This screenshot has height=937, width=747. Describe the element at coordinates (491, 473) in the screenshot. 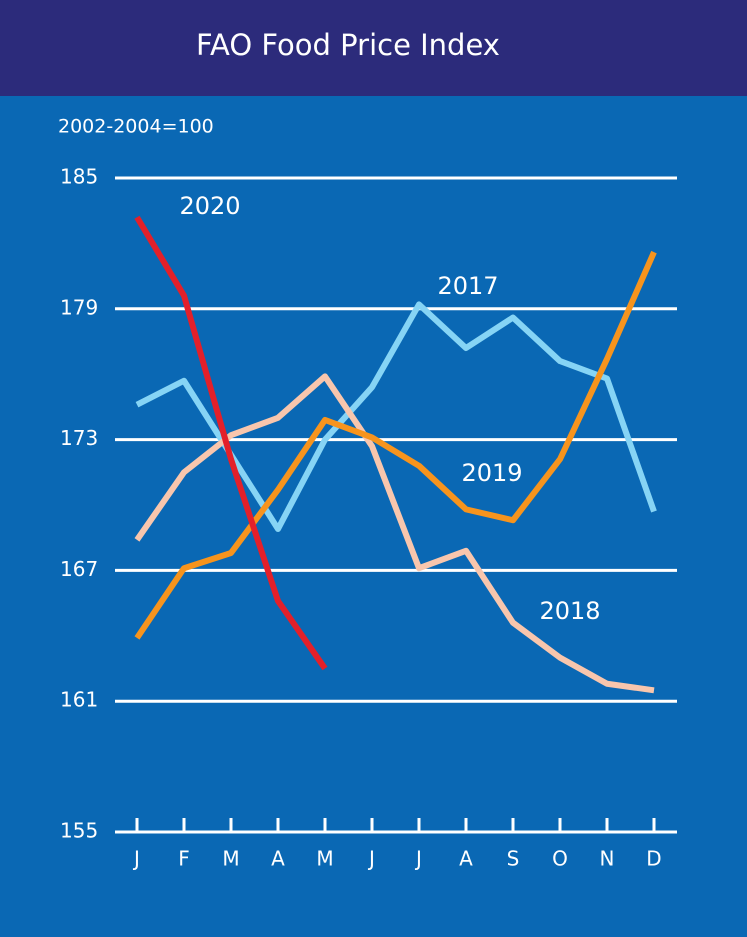

I see `series-label: 2019` at that location.